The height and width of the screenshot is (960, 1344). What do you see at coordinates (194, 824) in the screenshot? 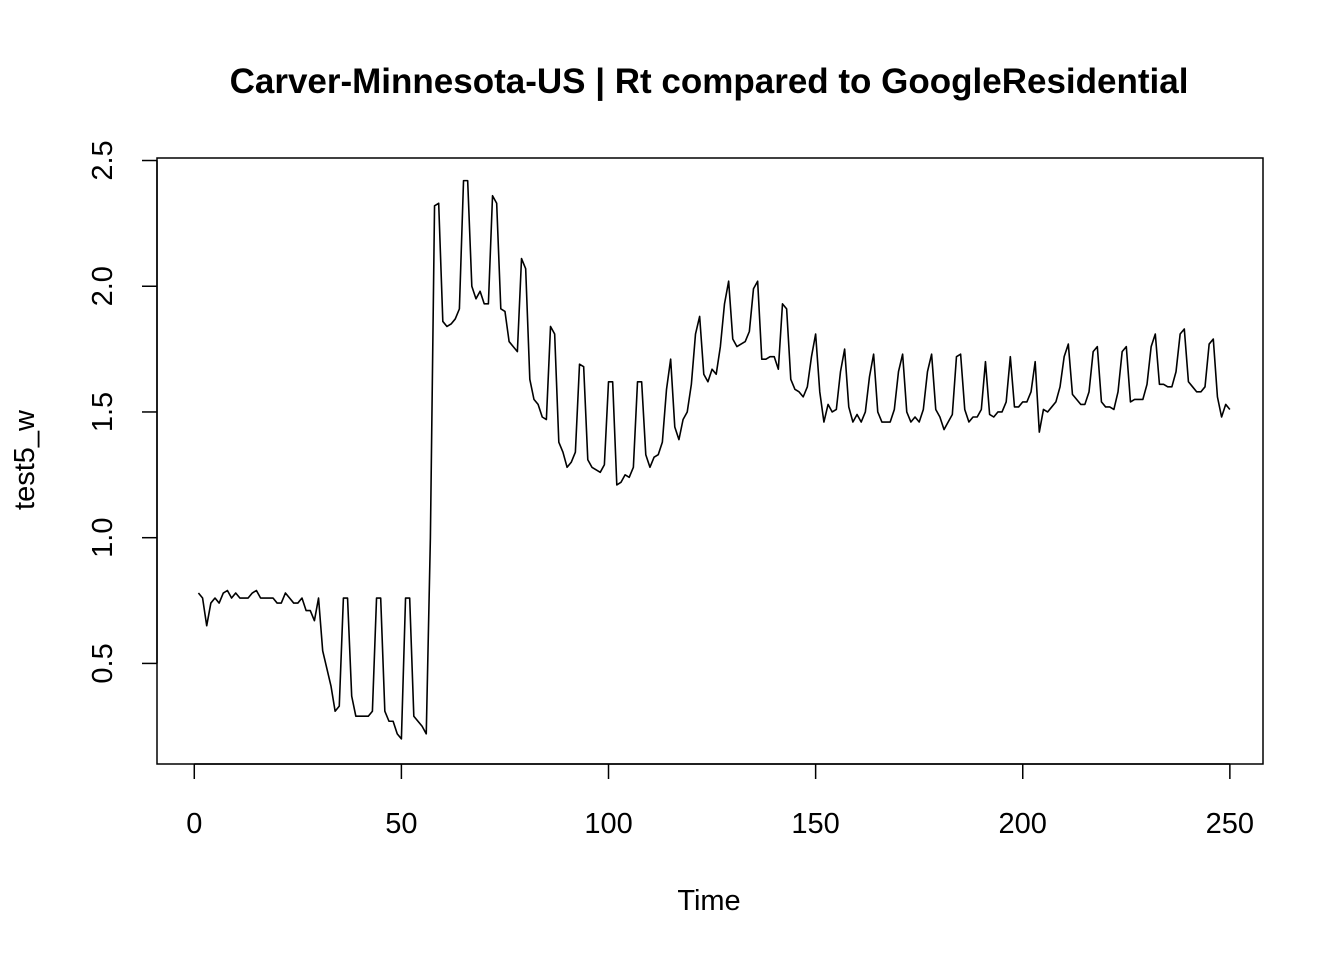
I see `x-tick-label: 0` at bounding box center [194, 824].